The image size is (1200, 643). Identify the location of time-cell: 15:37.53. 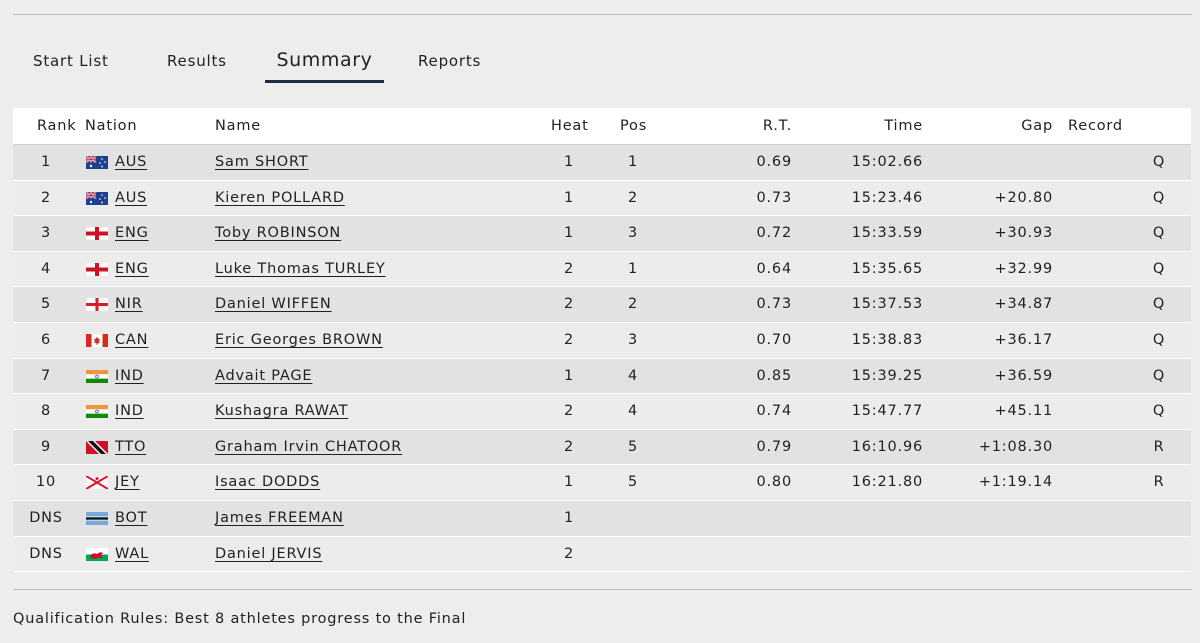
(887, 304).